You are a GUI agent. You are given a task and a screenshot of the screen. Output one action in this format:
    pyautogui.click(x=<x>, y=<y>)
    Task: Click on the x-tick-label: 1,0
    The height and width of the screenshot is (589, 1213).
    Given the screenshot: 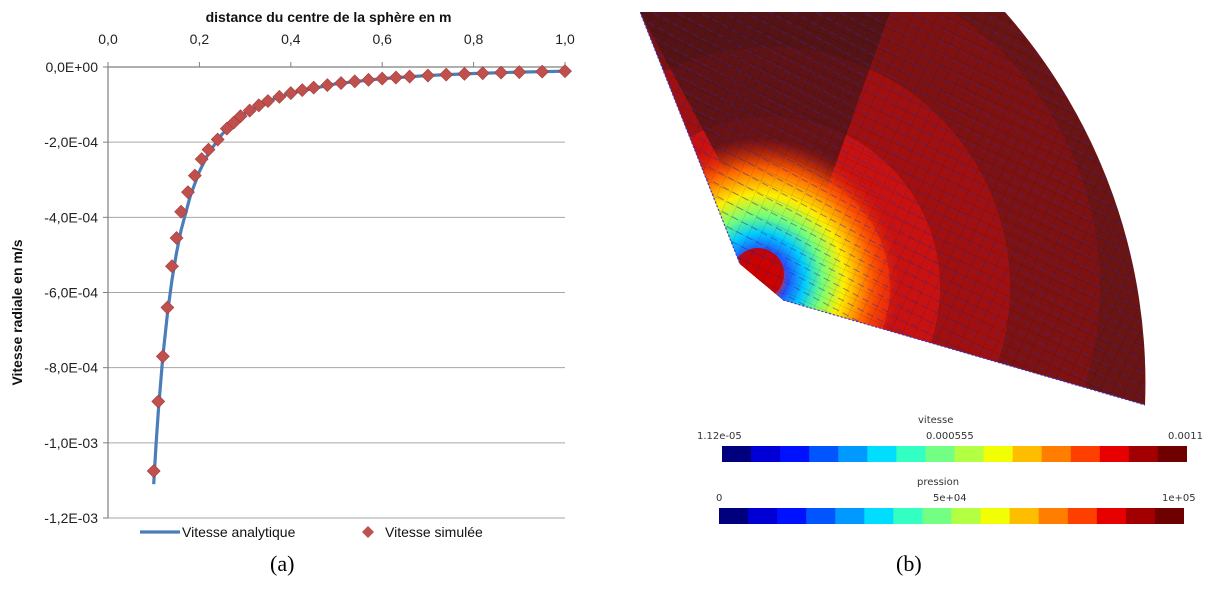 What is the action you would take?
    pyautogui.click(x=565, y=39)
    